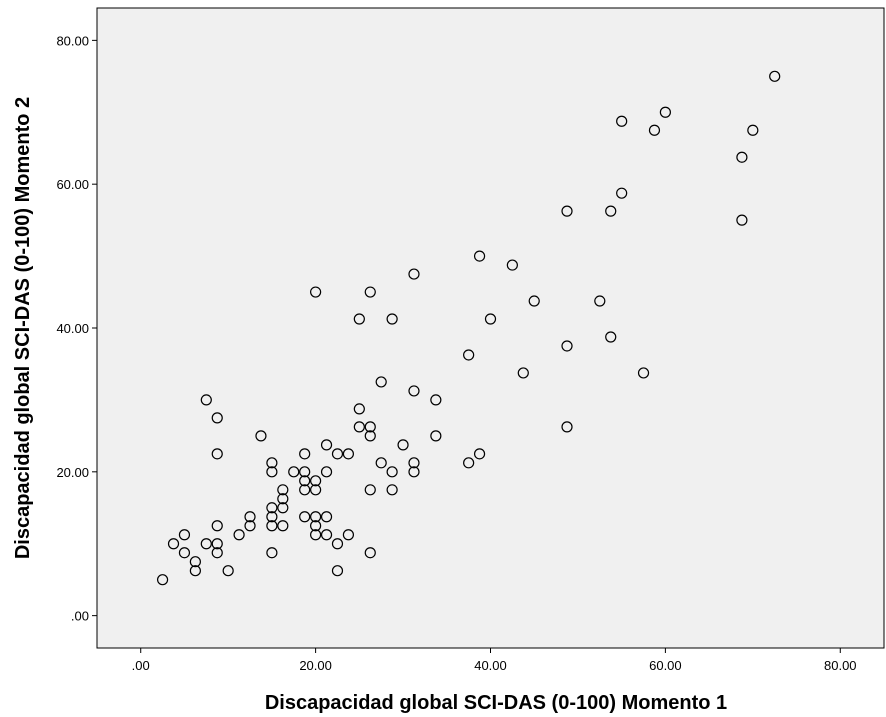 The height and width of the screenshot is (717, 886). What do you see at coordinates (72, 184) in the screenshot?
I see `y-tick-label: 60.00` at bounding box center [72, 184].